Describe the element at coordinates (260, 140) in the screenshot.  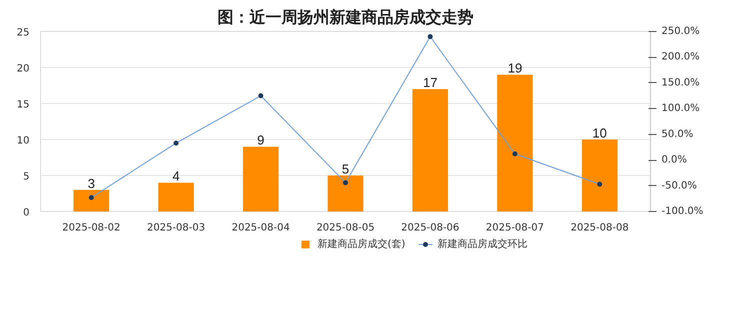
I see `data-label: 9` at that location.